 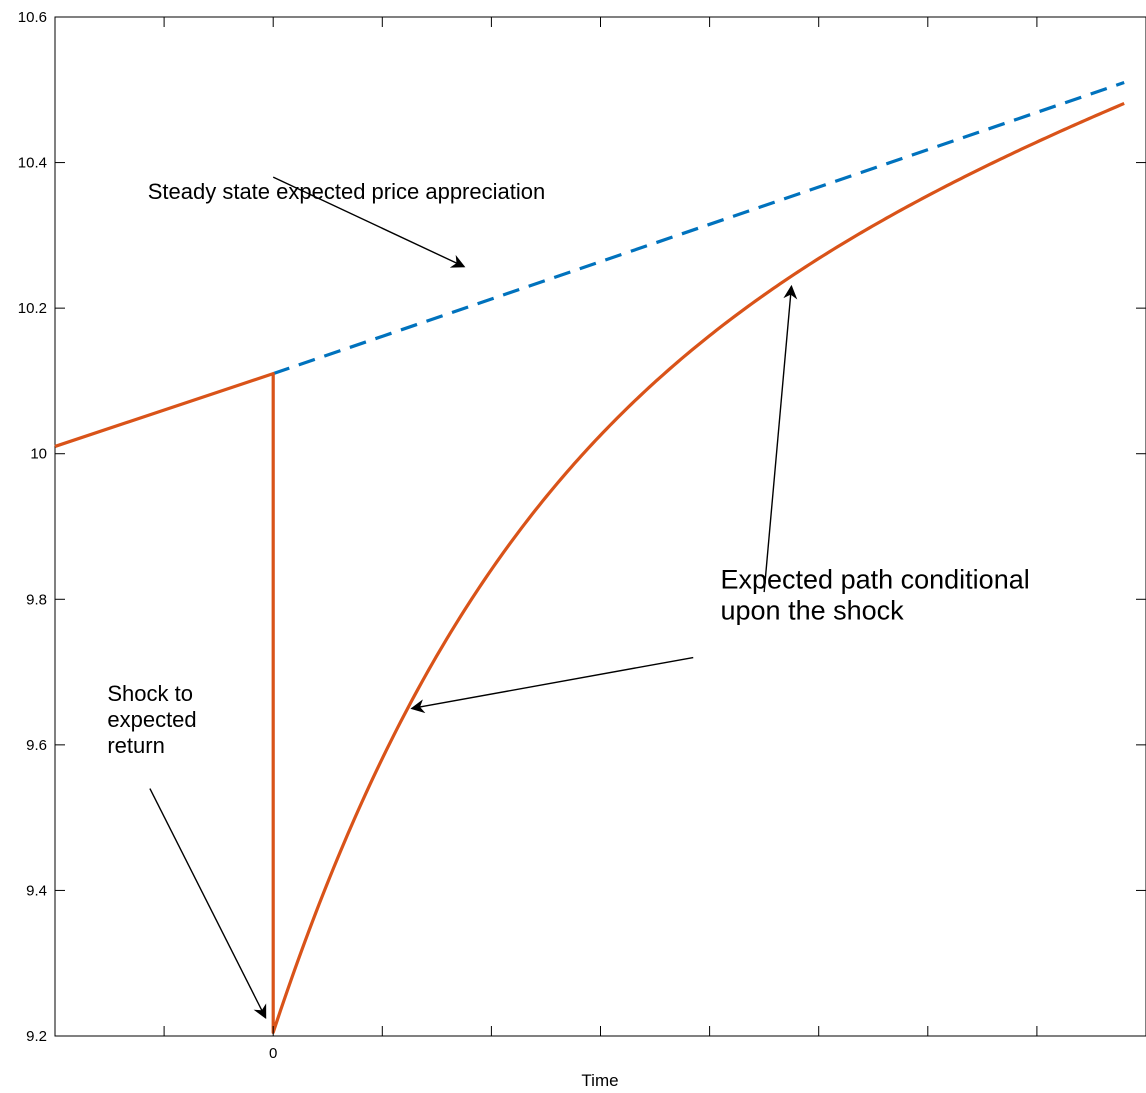 What do you see at coordinates (36, 745) in the screenshot?
I see `y-tick-label: 9.6` at bounding box center [36, 745].